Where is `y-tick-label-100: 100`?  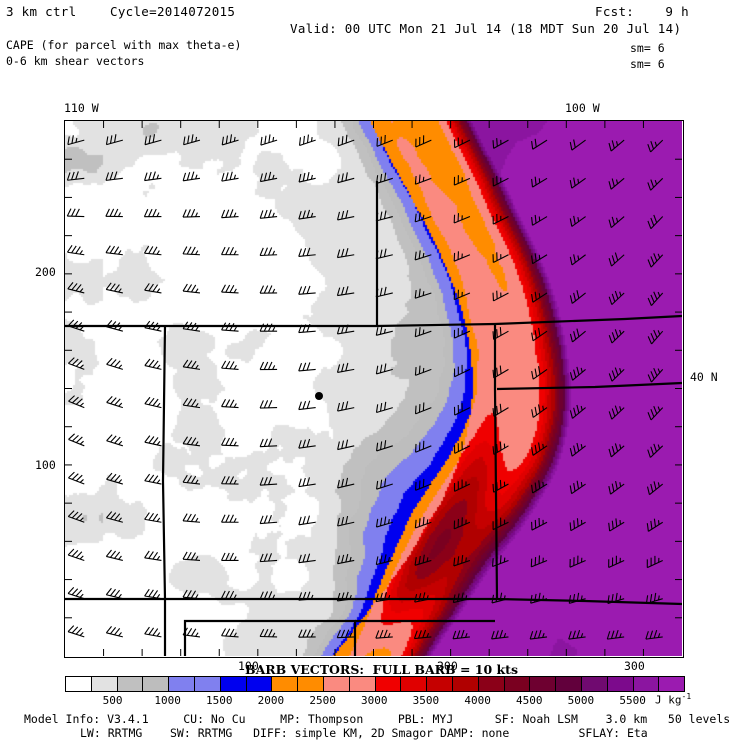 y-tick-label-100: 100 is located at coordinates (45, 465).